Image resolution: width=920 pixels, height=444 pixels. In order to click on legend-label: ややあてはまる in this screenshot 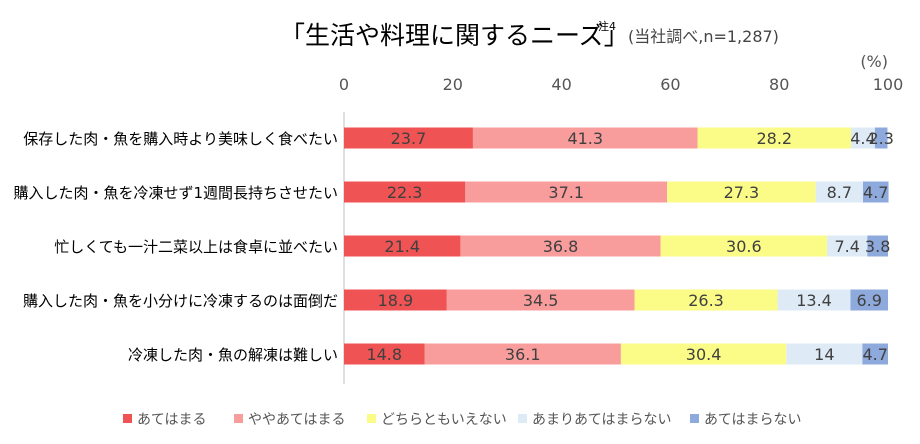, I will do `click(296, 420)`.